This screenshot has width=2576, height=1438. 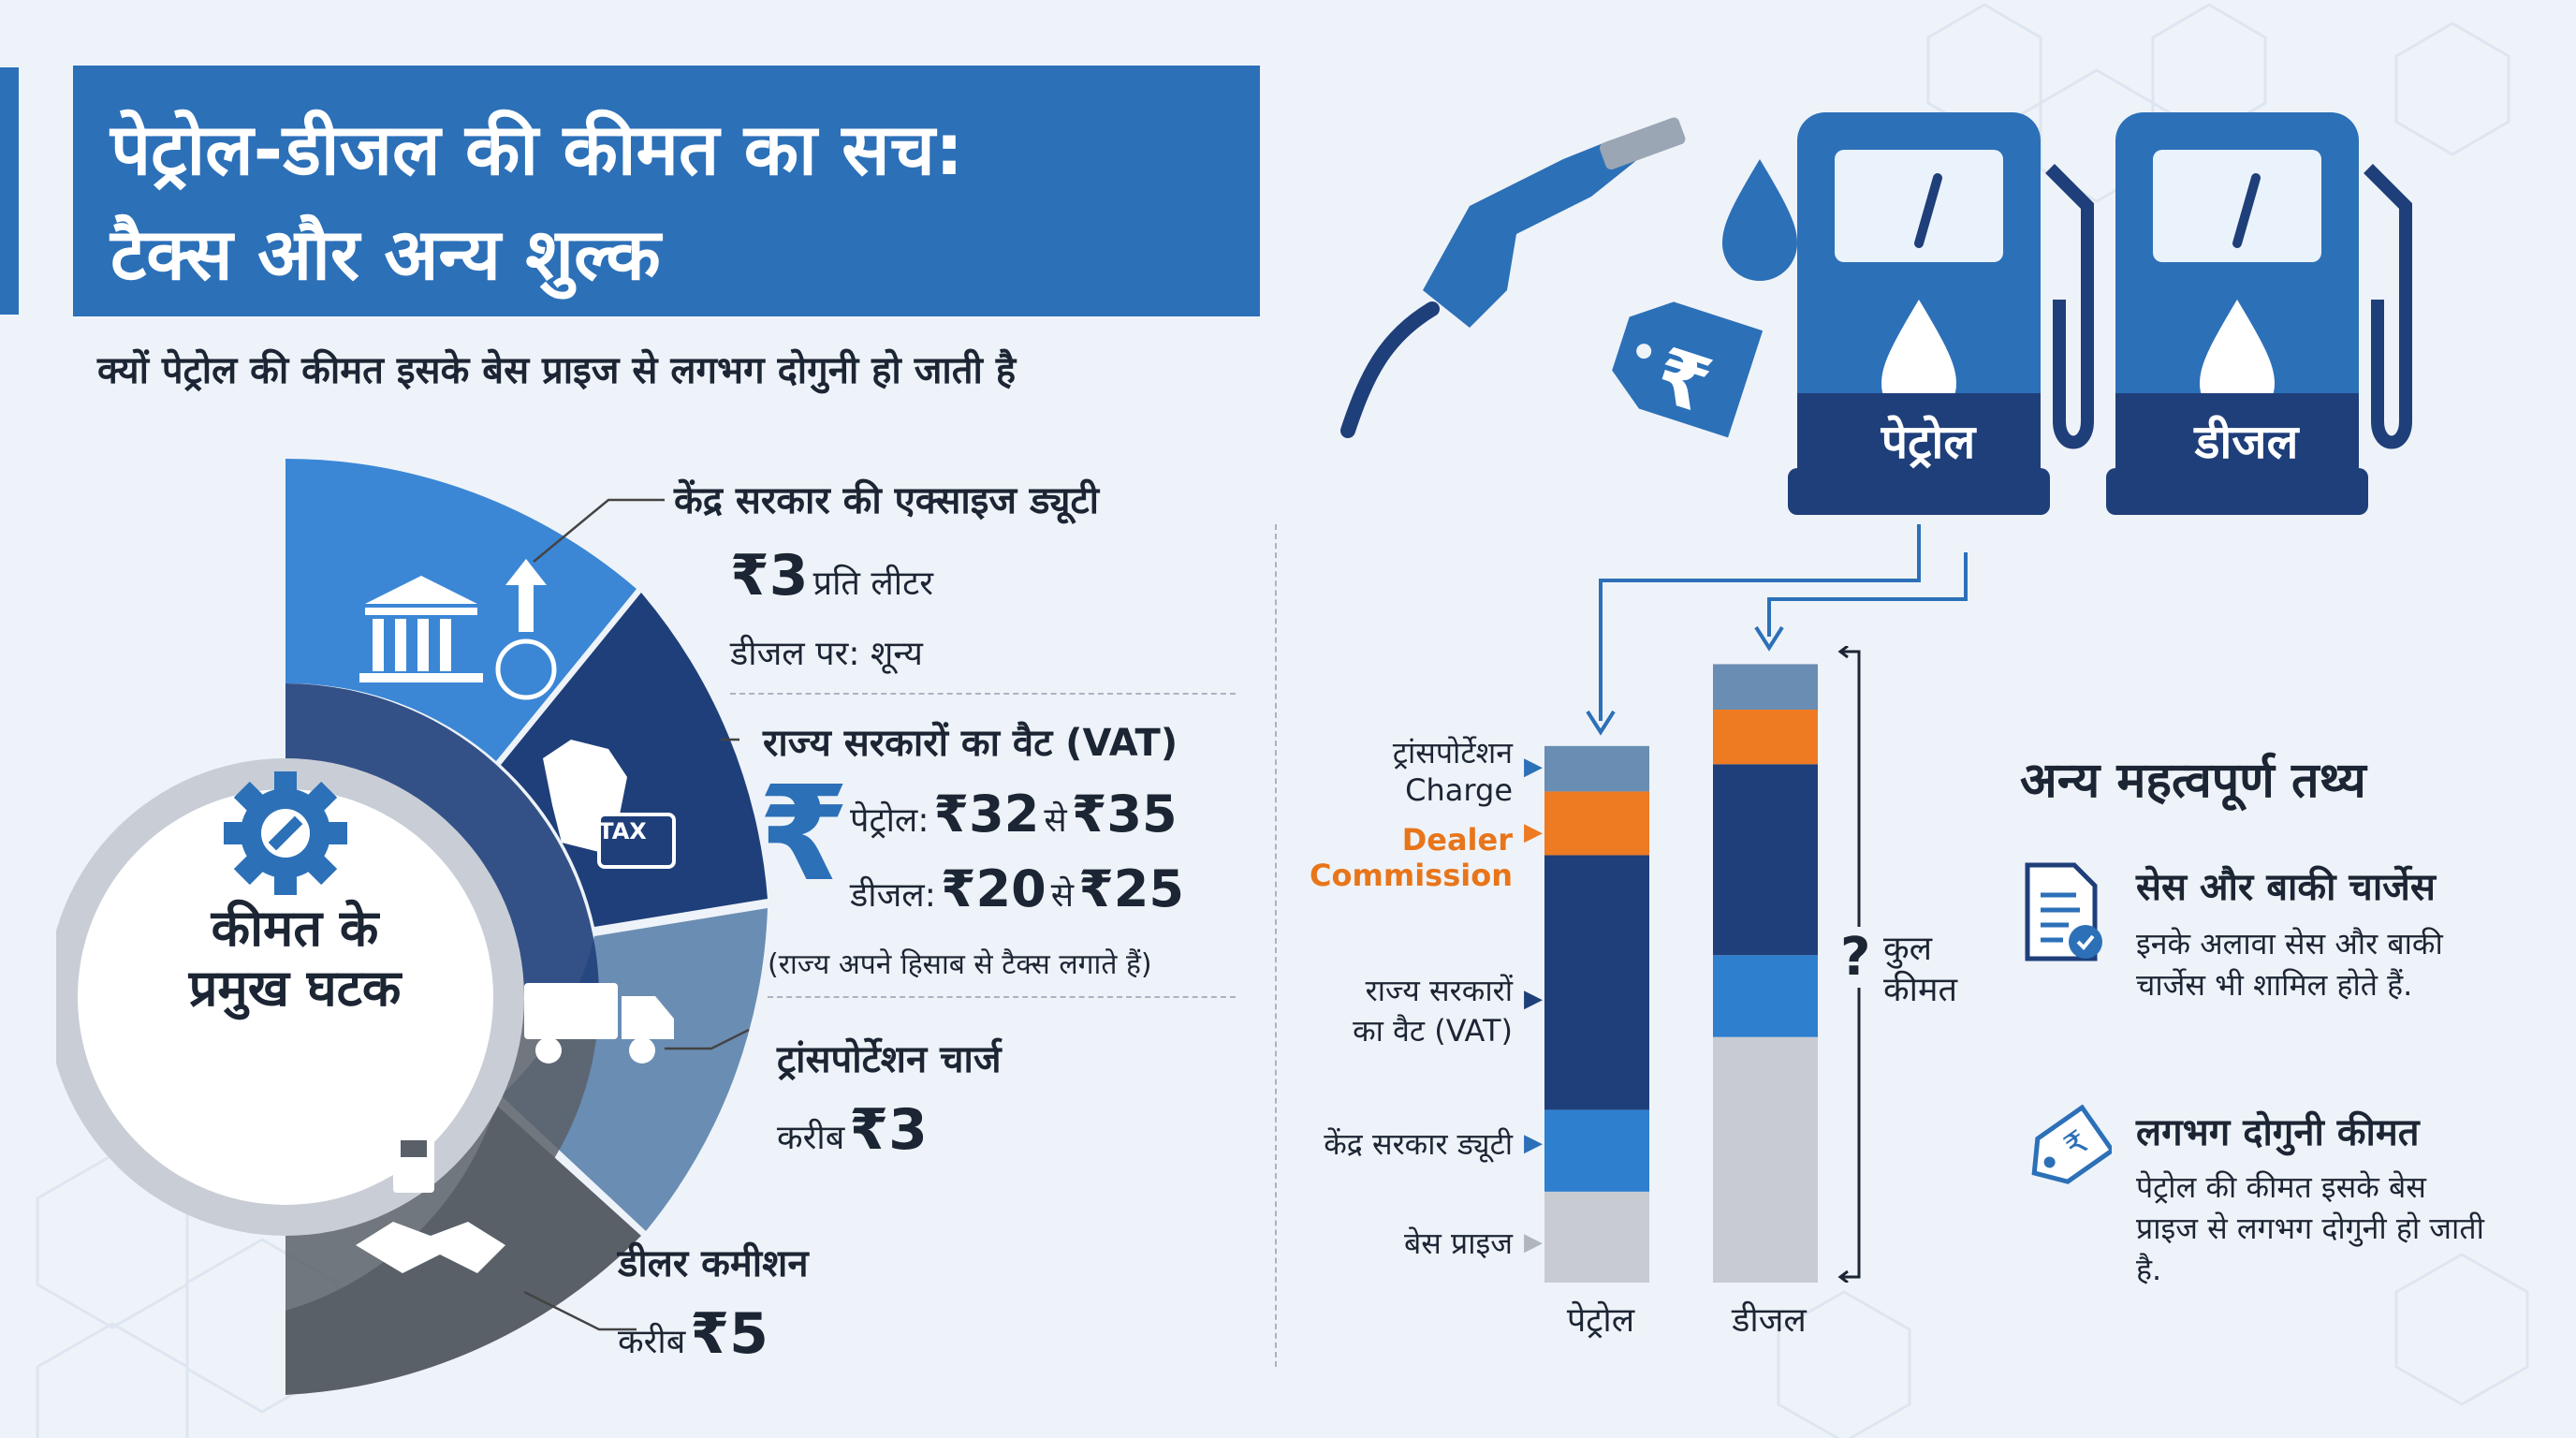 I want to click on fact-2-heading: लगभग दोगुनी कीमत, so click(x=2278, y=1132).